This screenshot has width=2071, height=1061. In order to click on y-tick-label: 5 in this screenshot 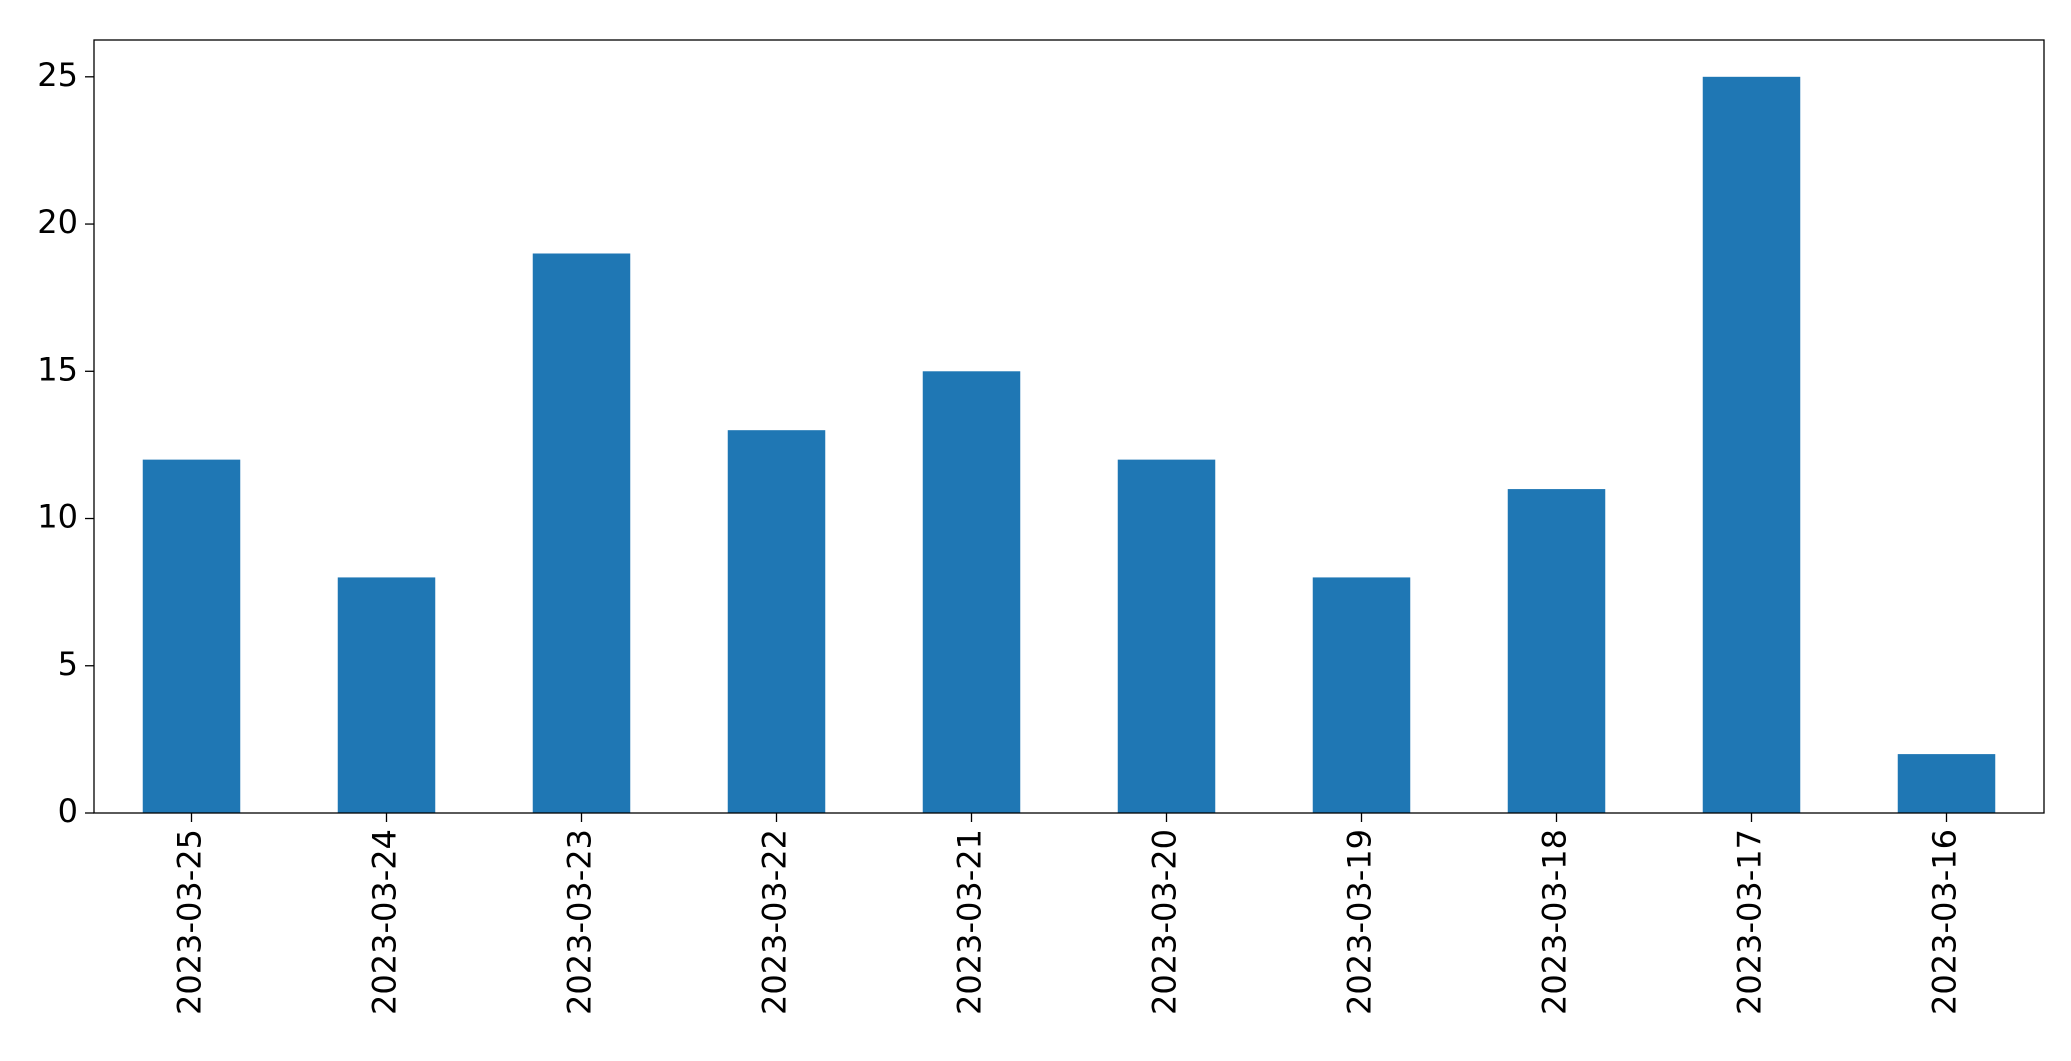, I will do `click(68, 664)`.